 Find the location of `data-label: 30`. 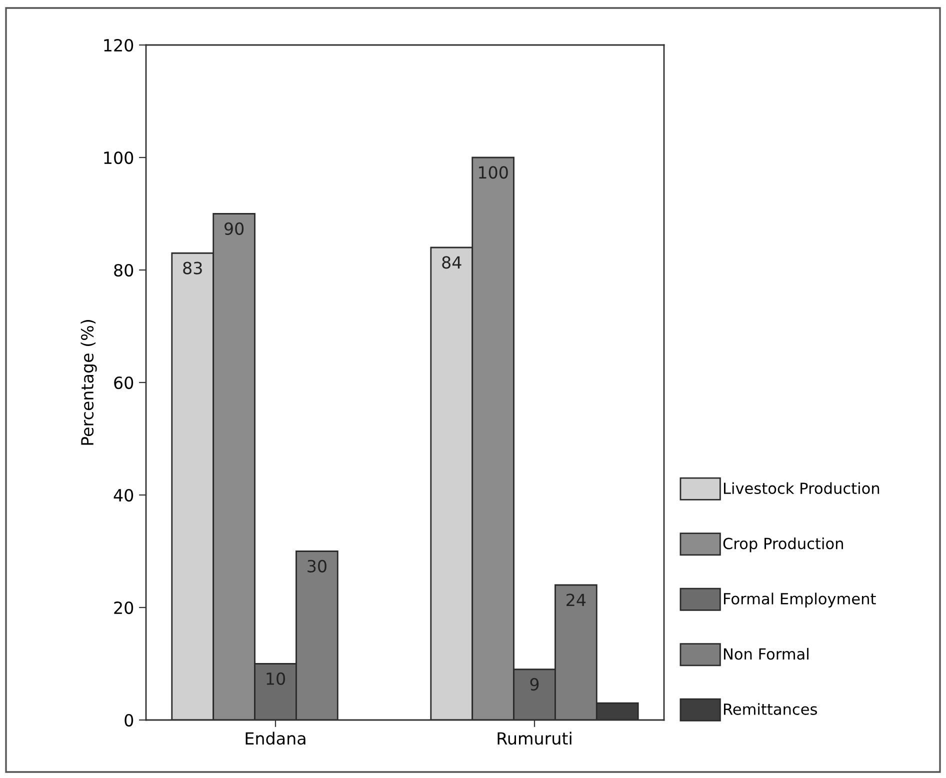

data-label: 30 is located at coordinates (317, 566).